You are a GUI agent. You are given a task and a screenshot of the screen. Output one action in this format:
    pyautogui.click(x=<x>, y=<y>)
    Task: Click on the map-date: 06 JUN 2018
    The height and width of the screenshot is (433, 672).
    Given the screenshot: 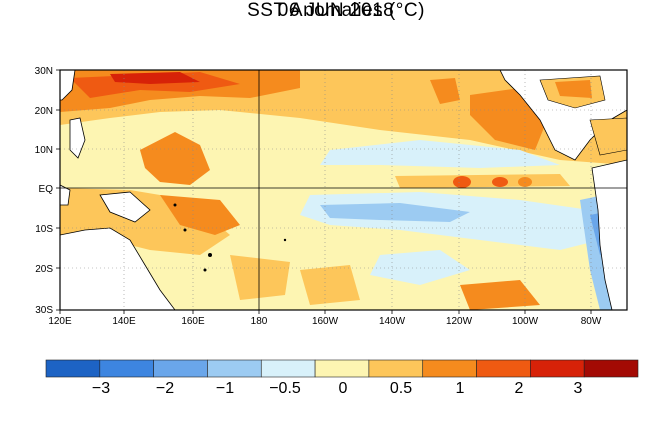 What is the action you would take?
    pyautogui.click(x=336, y=10)
    